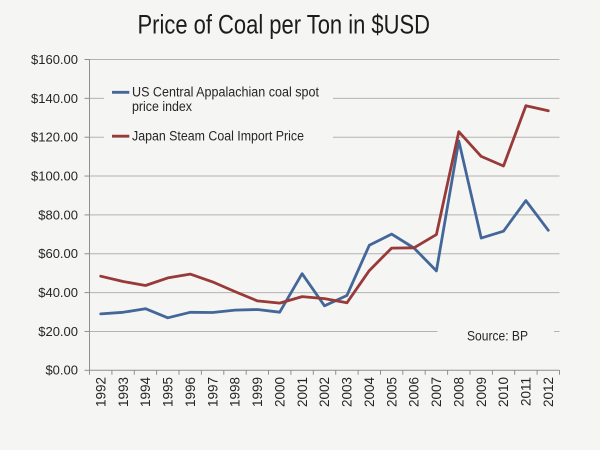 The height and width of the screenshot is (450, 600). Describe the element at coordinates (218, 135) in the screenshot. I see `svg-text: Japan Steam Coal Import Price` at that location.